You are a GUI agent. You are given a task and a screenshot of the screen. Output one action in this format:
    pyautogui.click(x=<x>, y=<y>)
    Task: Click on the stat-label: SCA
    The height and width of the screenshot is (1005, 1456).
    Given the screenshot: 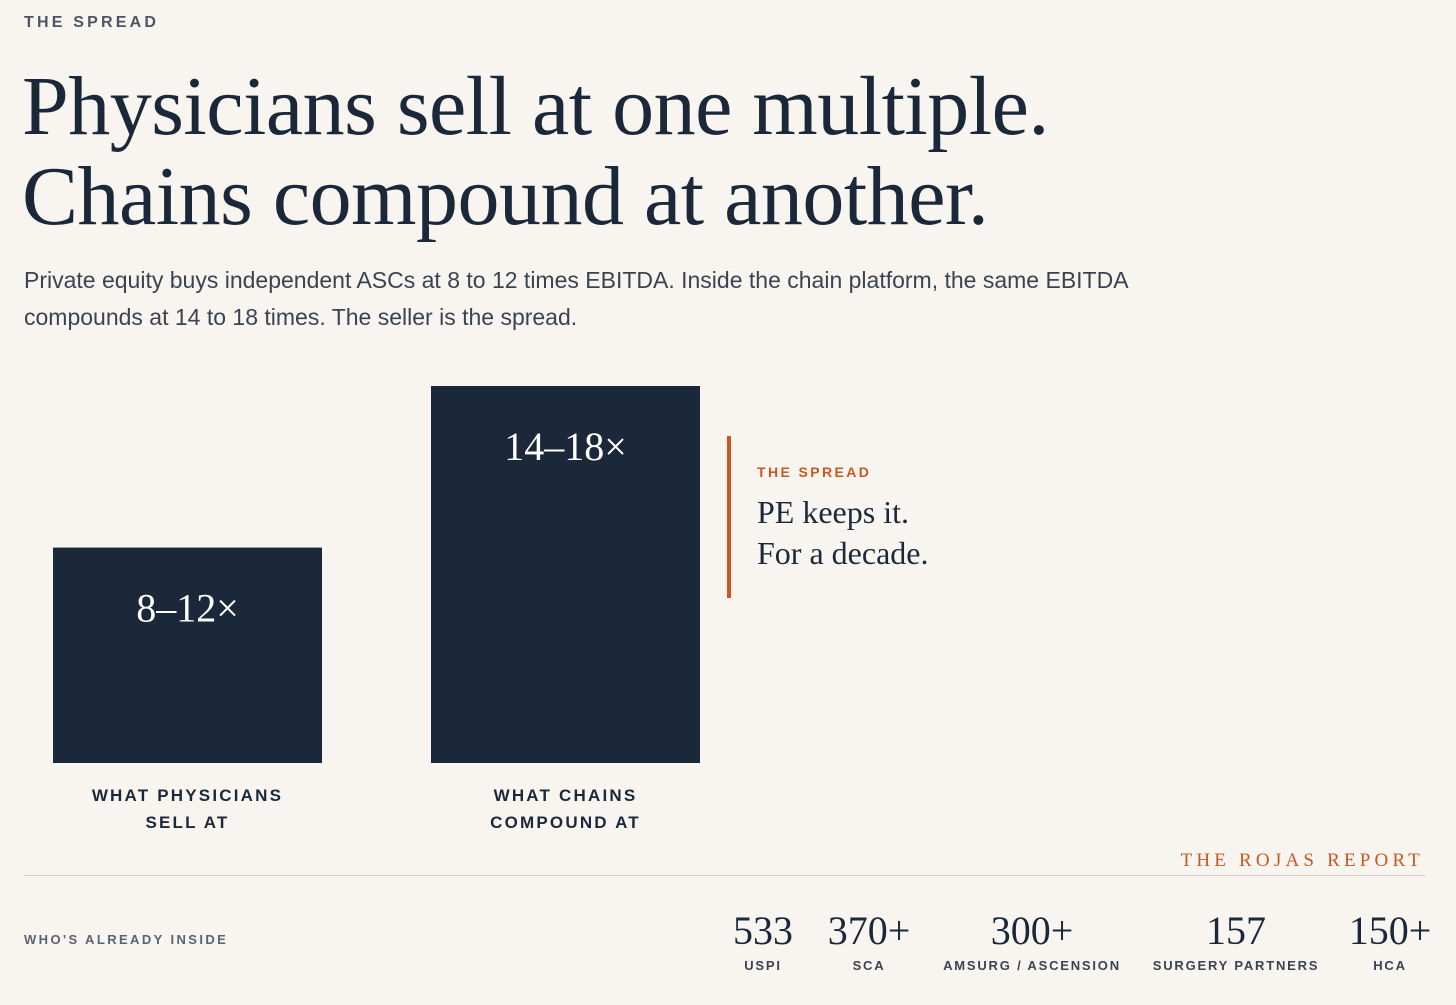 What is the action you would take?
    pyautogui.click(x=869, y=965)
    